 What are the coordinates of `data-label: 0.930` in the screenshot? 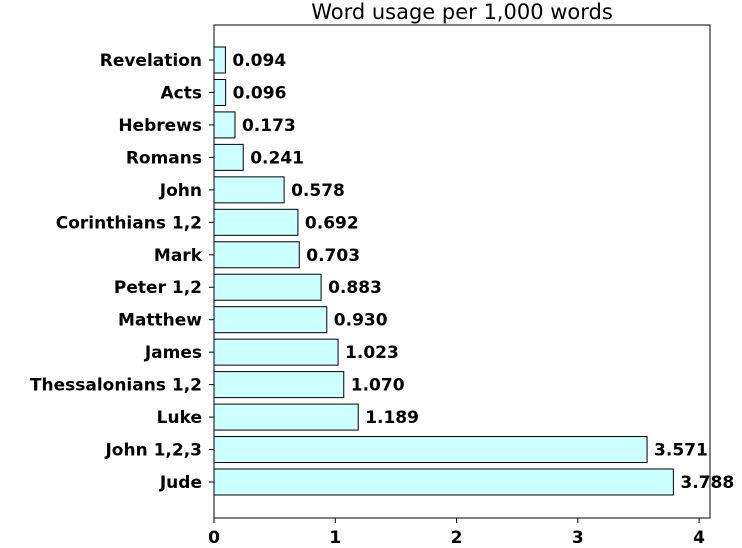 It's located at (361, 321).